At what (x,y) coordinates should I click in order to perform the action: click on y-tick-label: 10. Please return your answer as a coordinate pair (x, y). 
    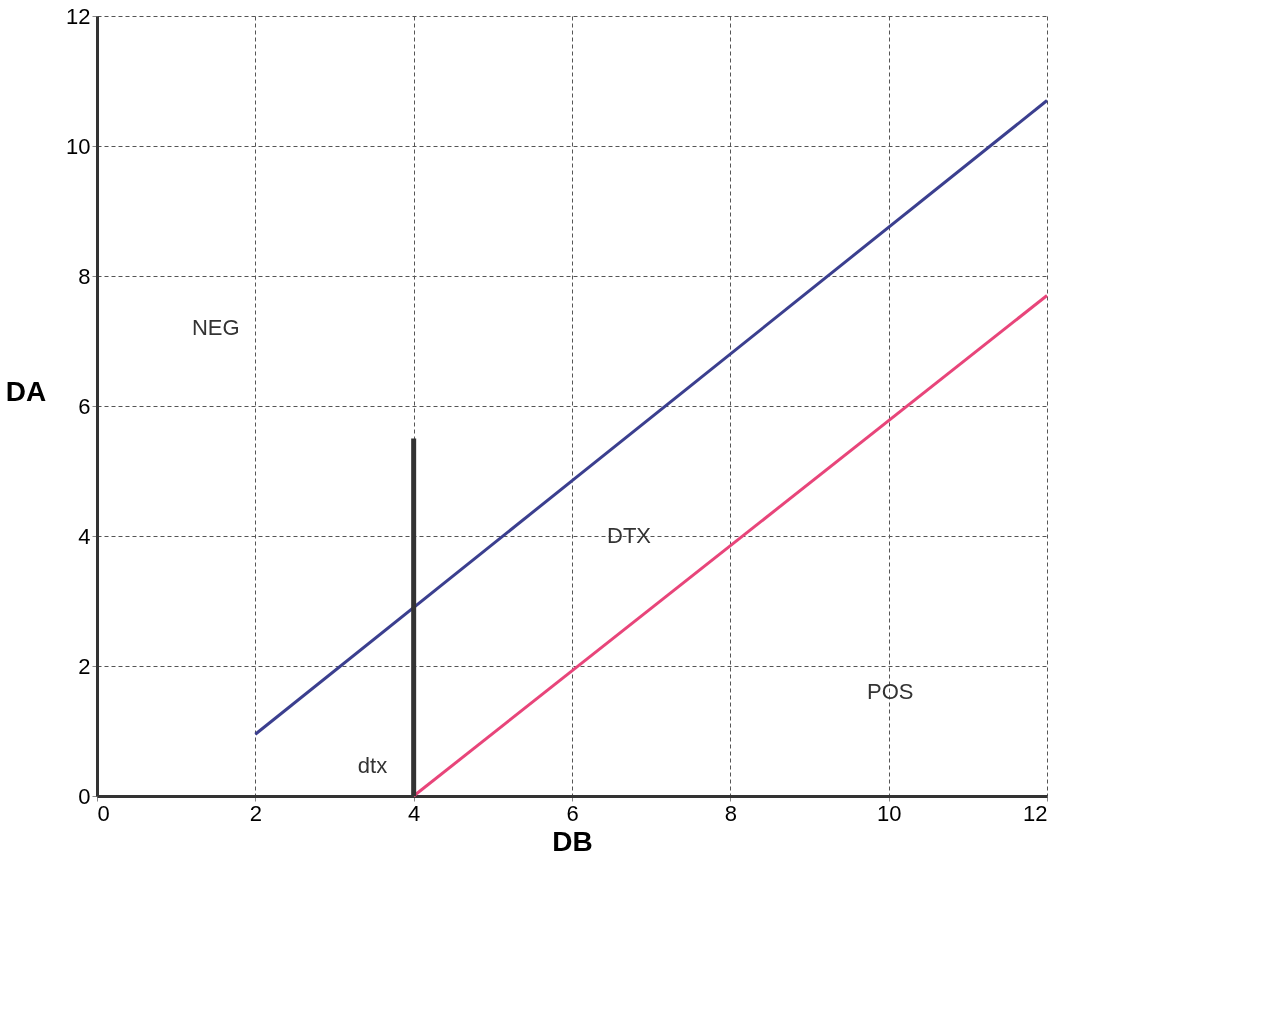
    Looking at the image, I should click on (78, 146).